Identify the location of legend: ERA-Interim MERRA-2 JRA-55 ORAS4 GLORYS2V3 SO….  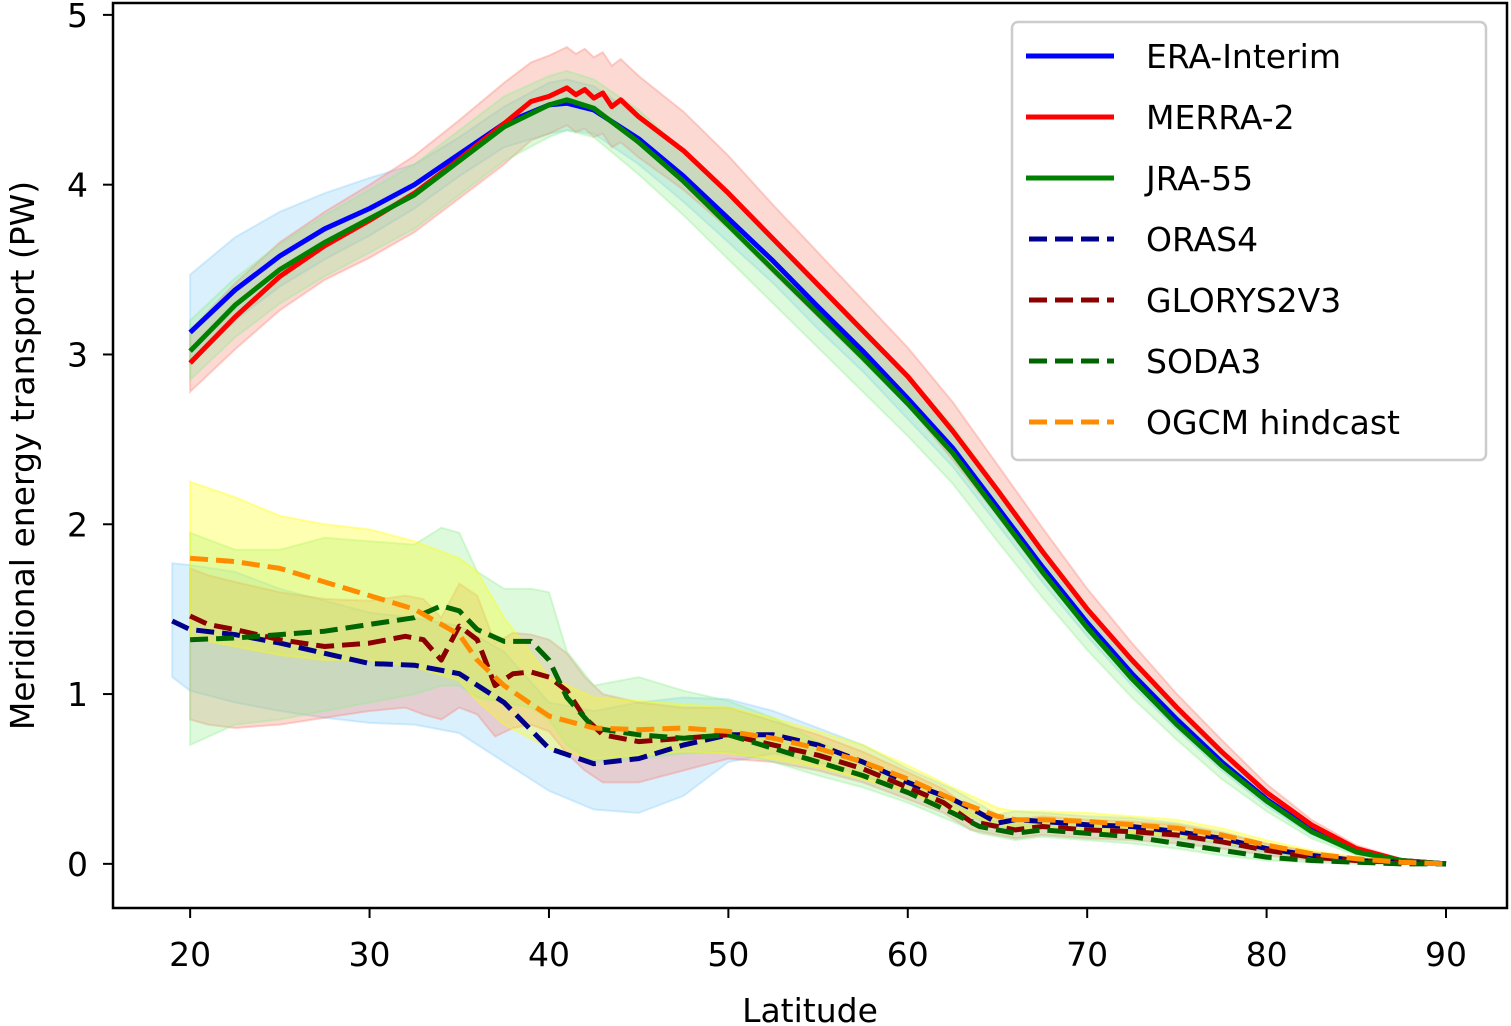
(1249, 241).